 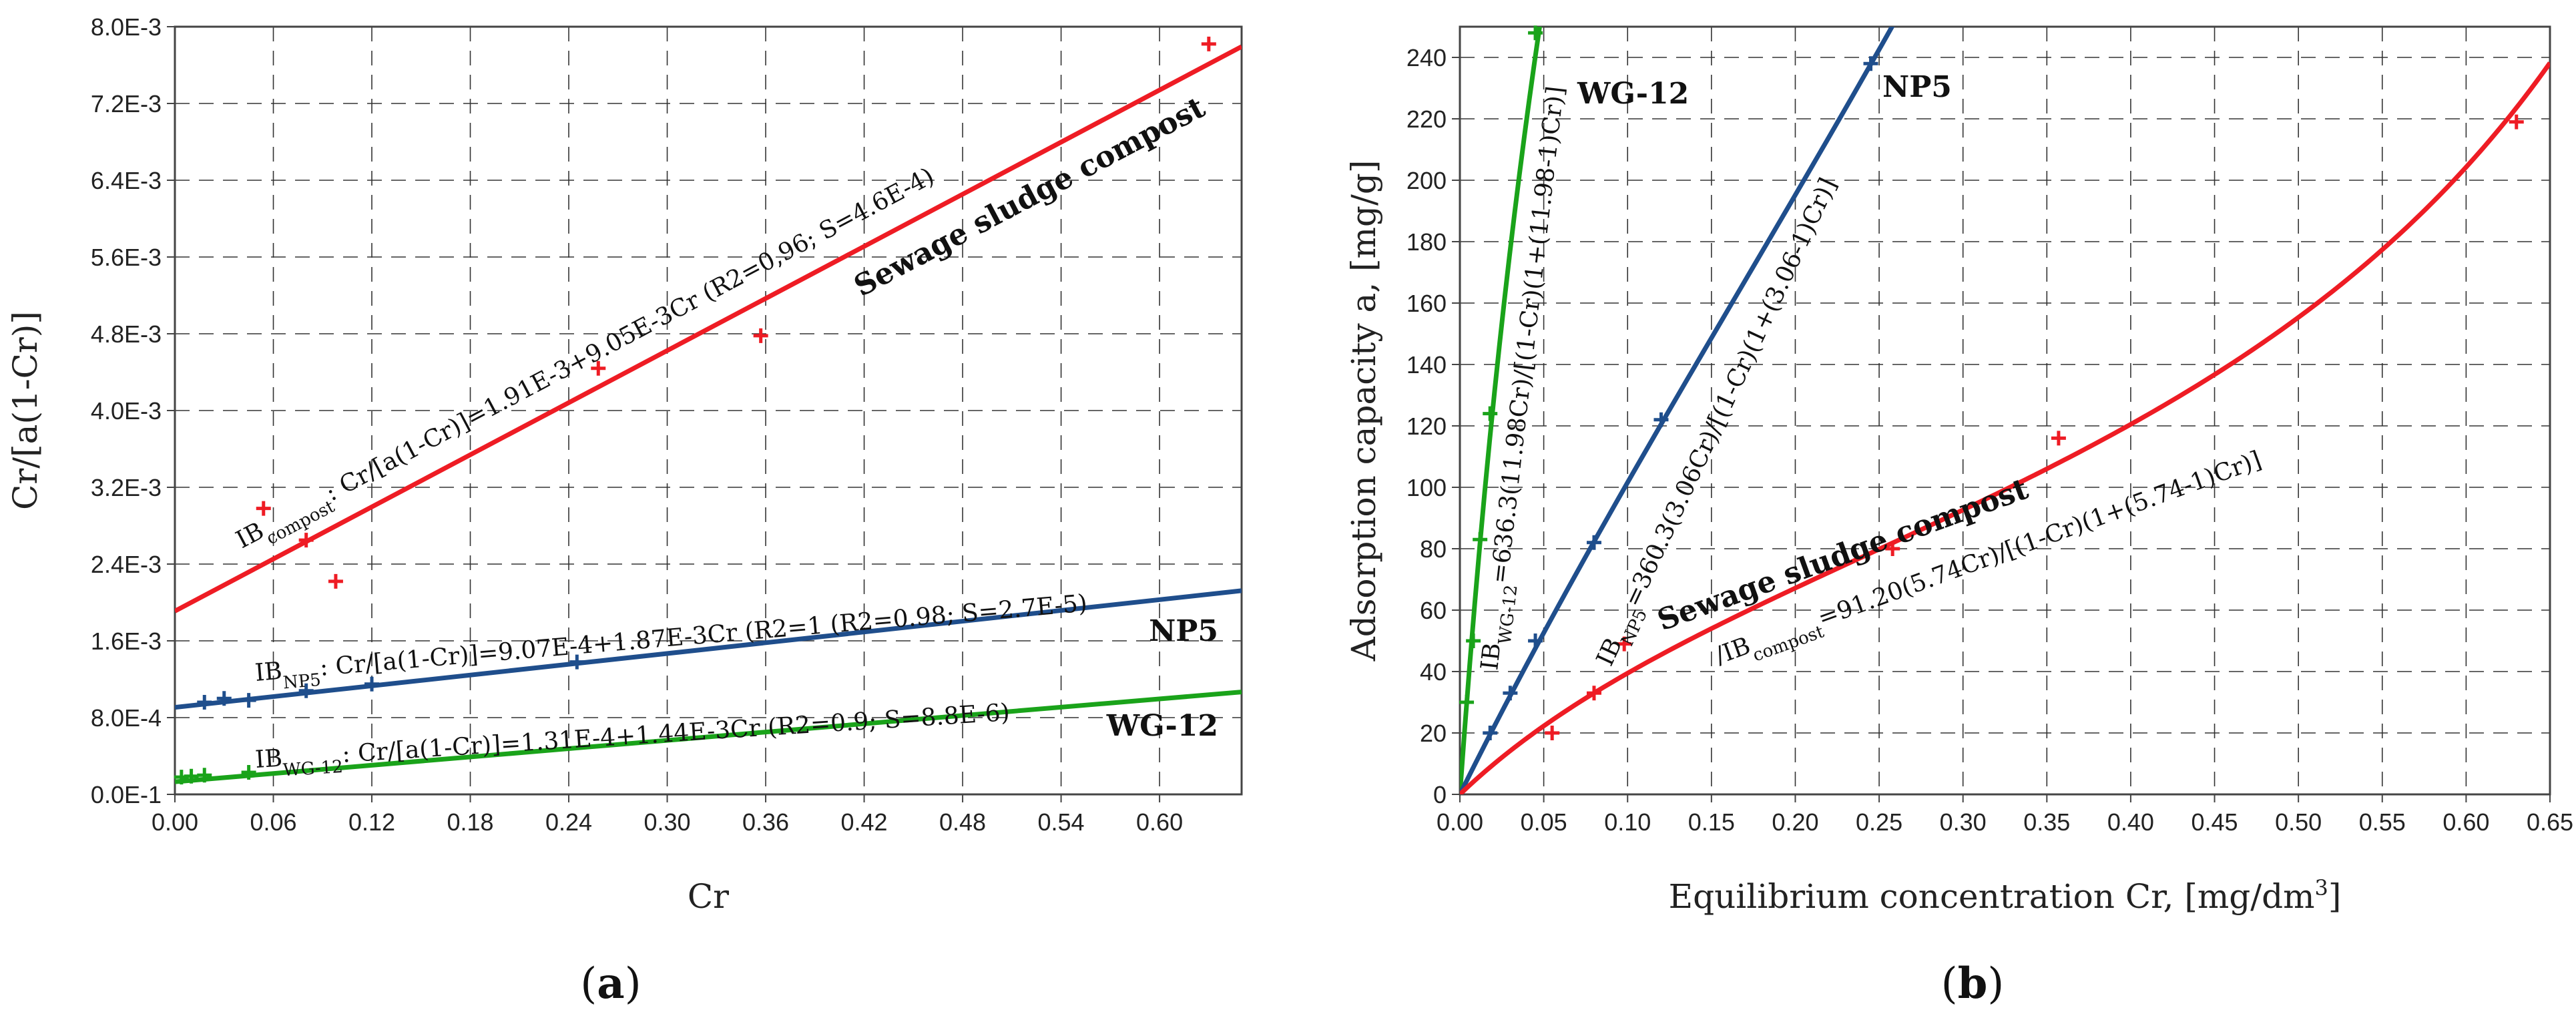 I want to click on y-tick-label: 0, so click(x=1440, y=794).